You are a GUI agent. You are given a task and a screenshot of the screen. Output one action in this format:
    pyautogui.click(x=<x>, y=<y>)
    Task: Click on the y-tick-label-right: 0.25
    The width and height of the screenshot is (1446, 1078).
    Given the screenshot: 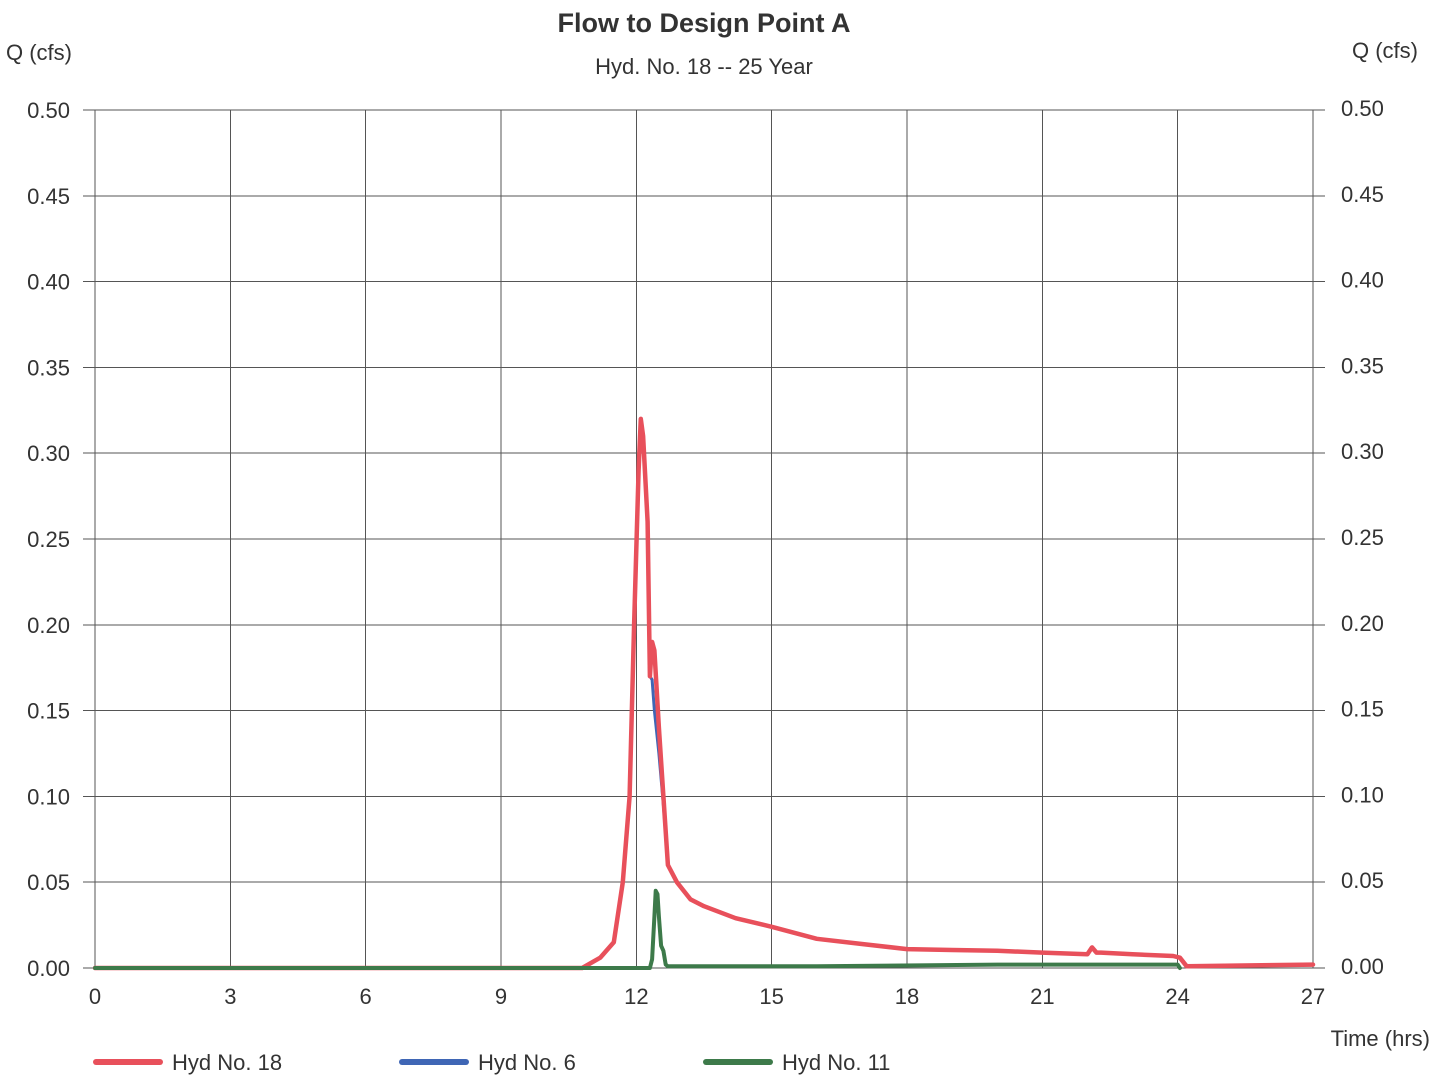 What is the action you would take?
    pyautogui.click(x=1362, y=537)
    